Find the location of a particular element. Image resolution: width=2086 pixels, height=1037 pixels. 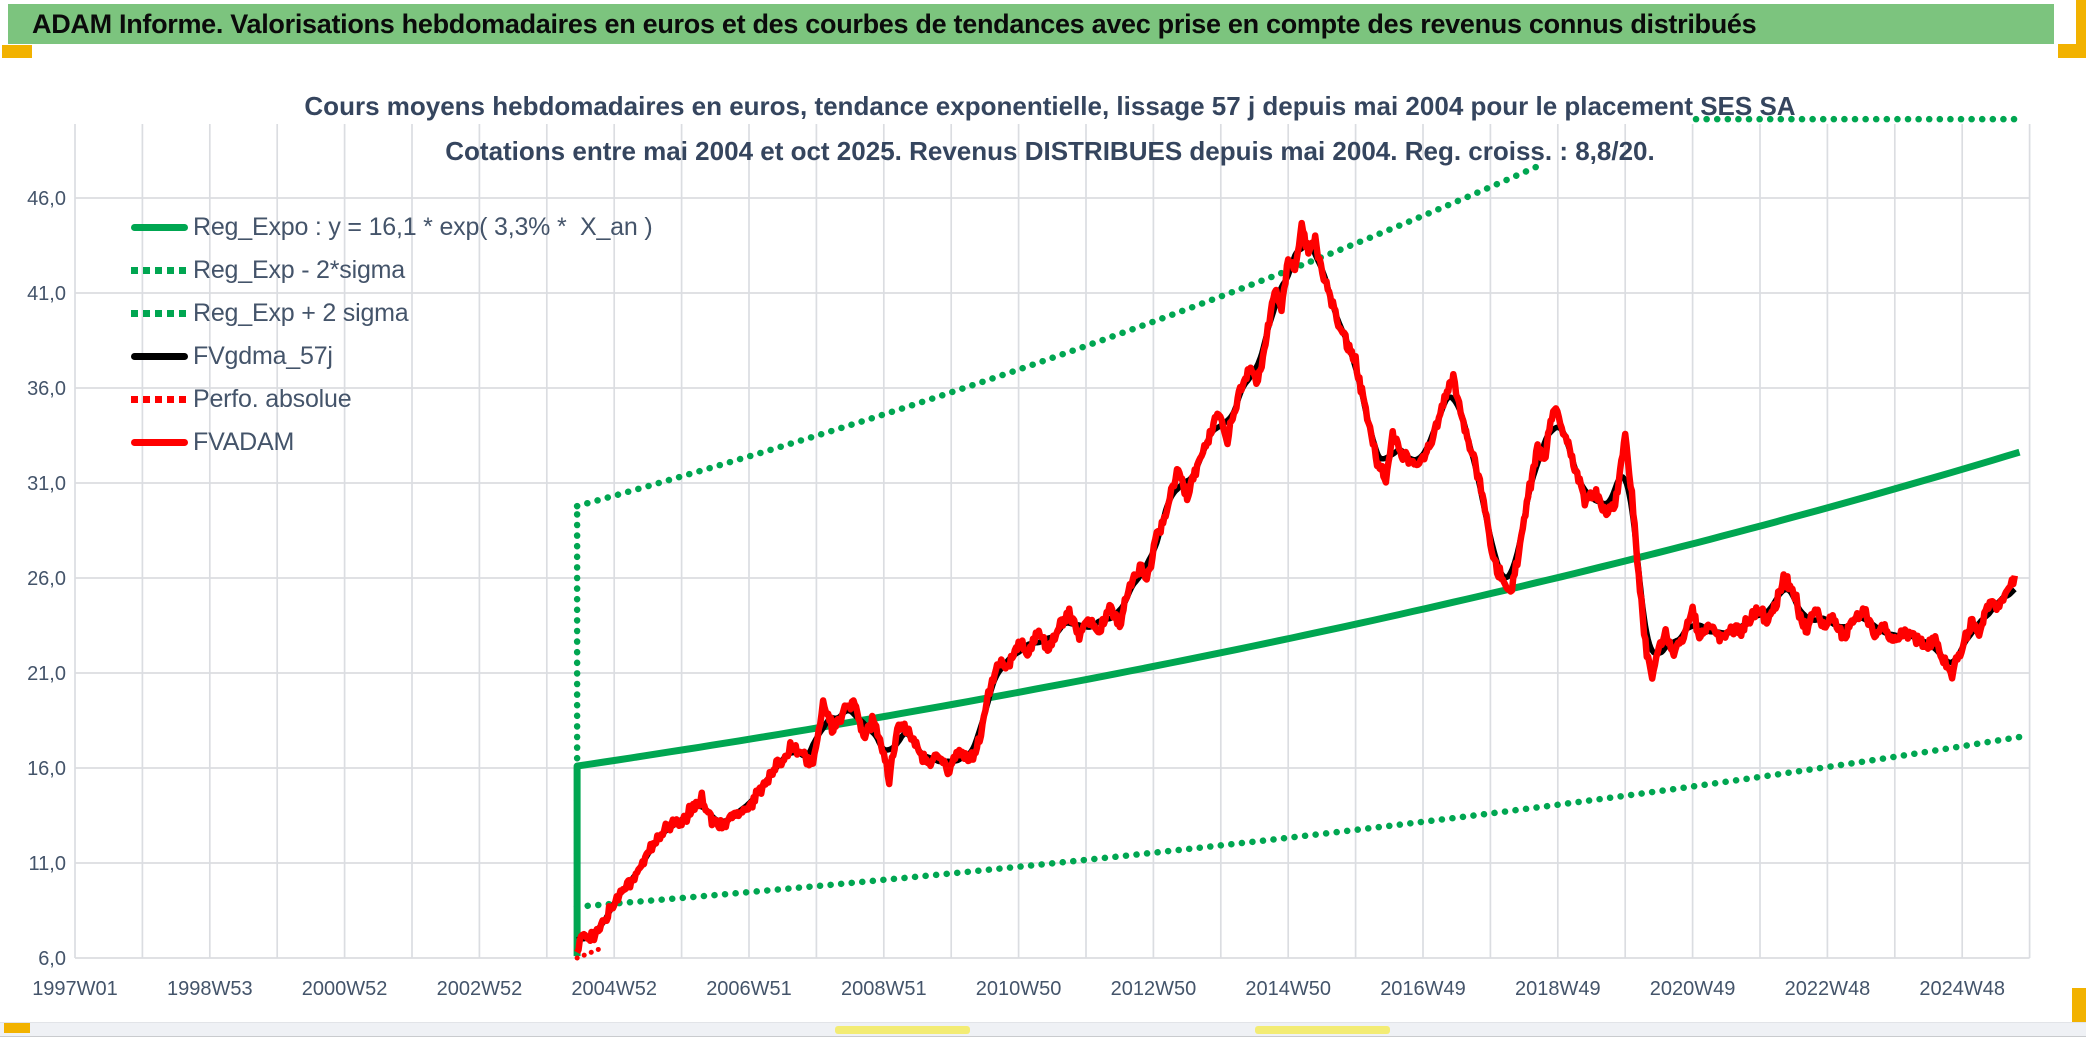

perfo-absolue-line is located at coordinates (589, 953).